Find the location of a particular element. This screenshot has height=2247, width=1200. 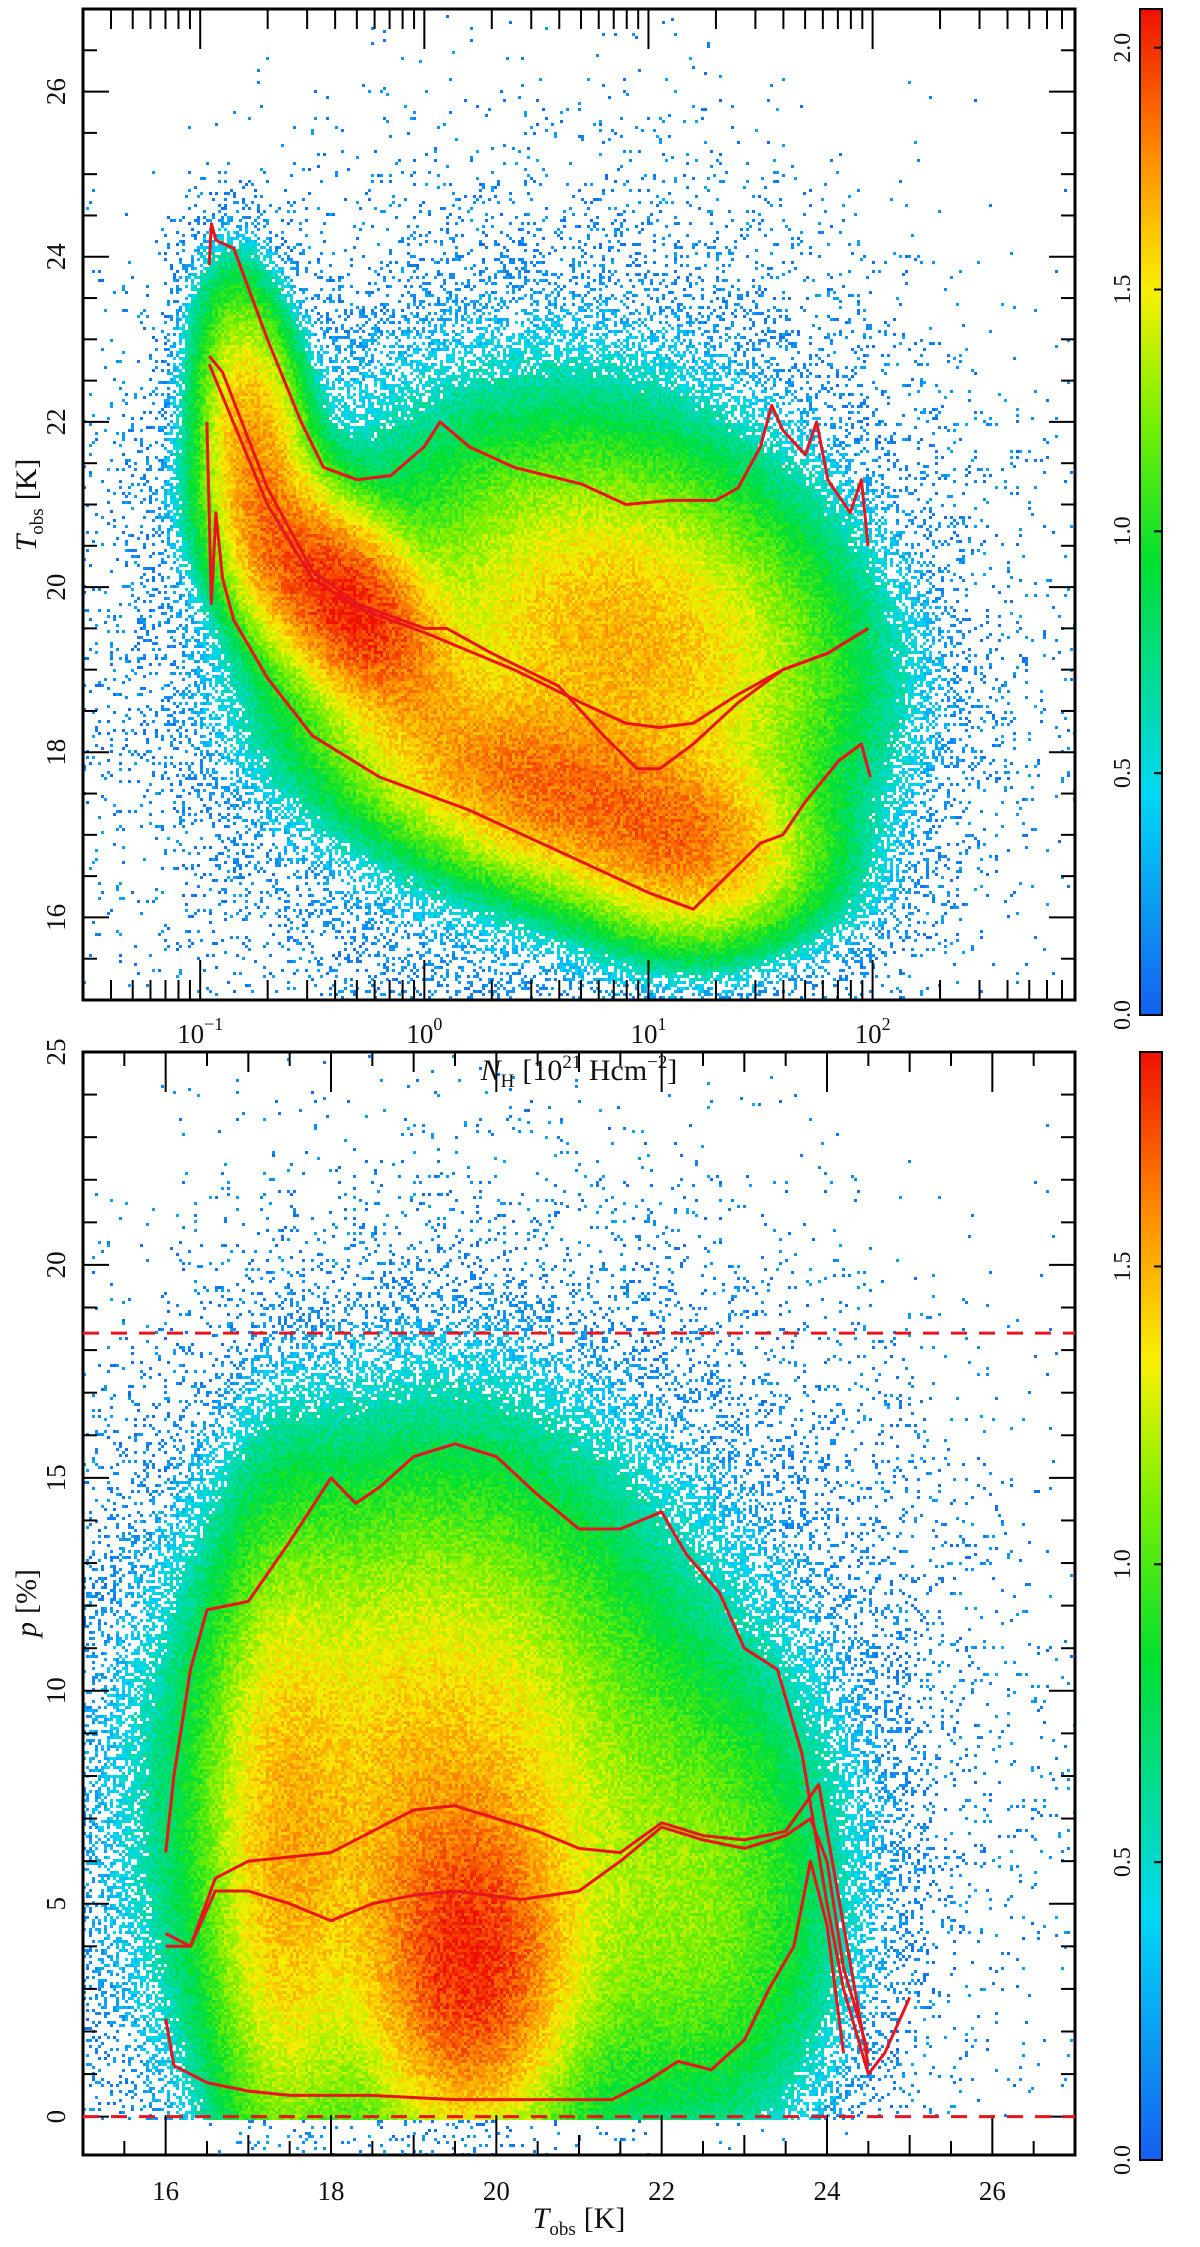

x-axis-title-top: NH [1021 Hcm−2] is located at coordinates (579, 1072).